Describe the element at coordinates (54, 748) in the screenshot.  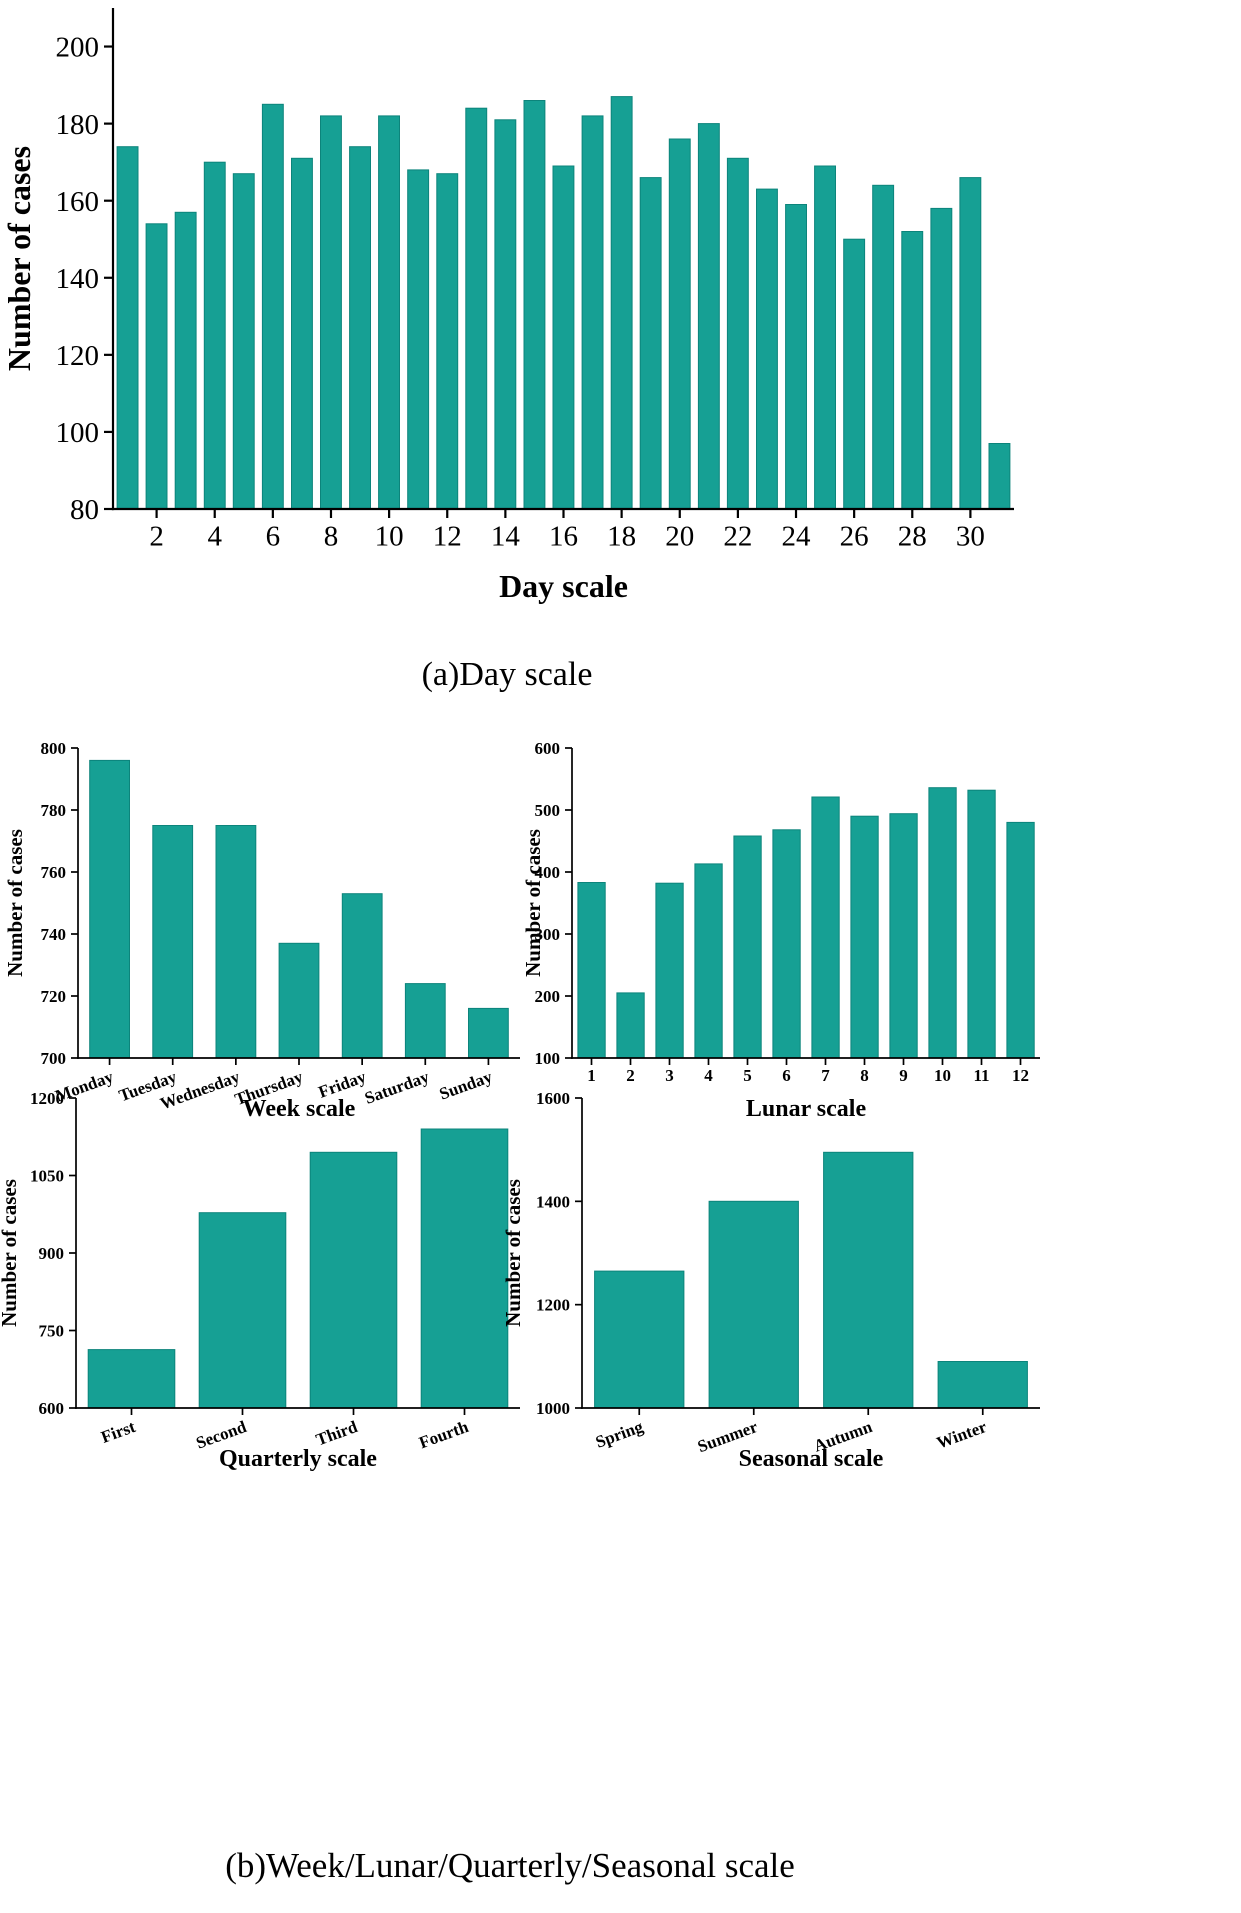
I see `y-tick-label: 800` at that location.